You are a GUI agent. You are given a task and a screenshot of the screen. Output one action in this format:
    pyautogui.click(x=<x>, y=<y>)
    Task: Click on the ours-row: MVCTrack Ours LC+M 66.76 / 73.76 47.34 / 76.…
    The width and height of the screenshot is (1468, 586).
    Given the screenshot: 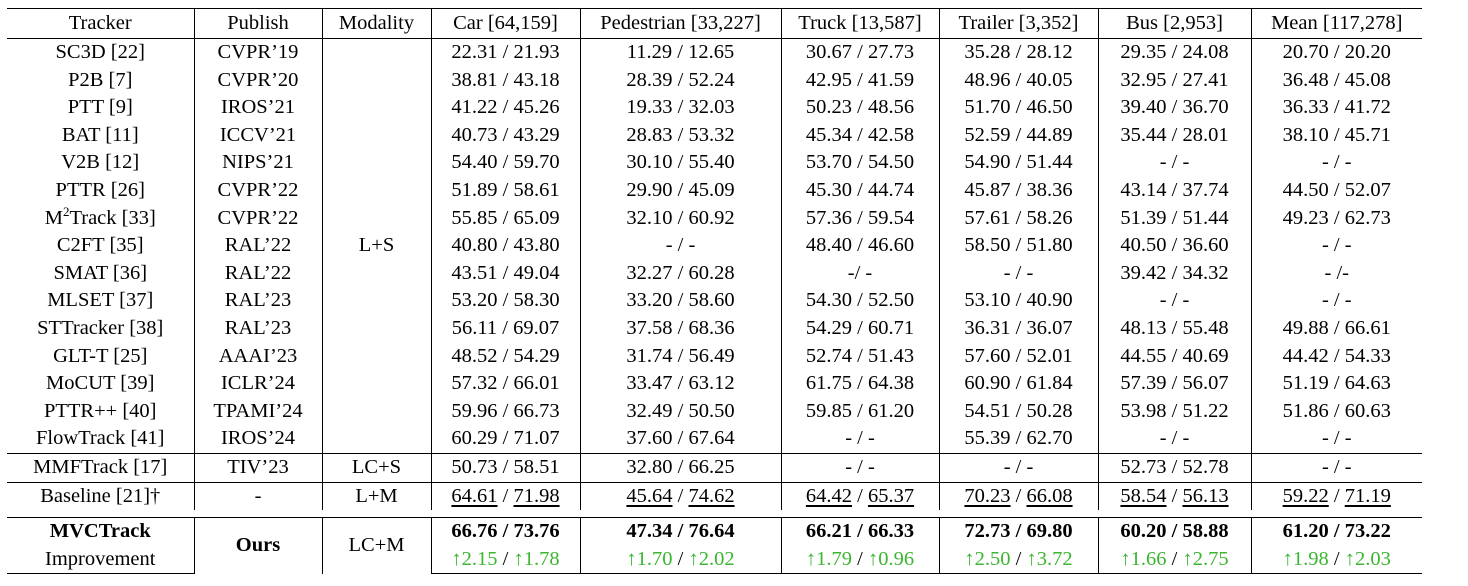 What is the action you would take?
    pyautogui.click(x=714, y=545)
    